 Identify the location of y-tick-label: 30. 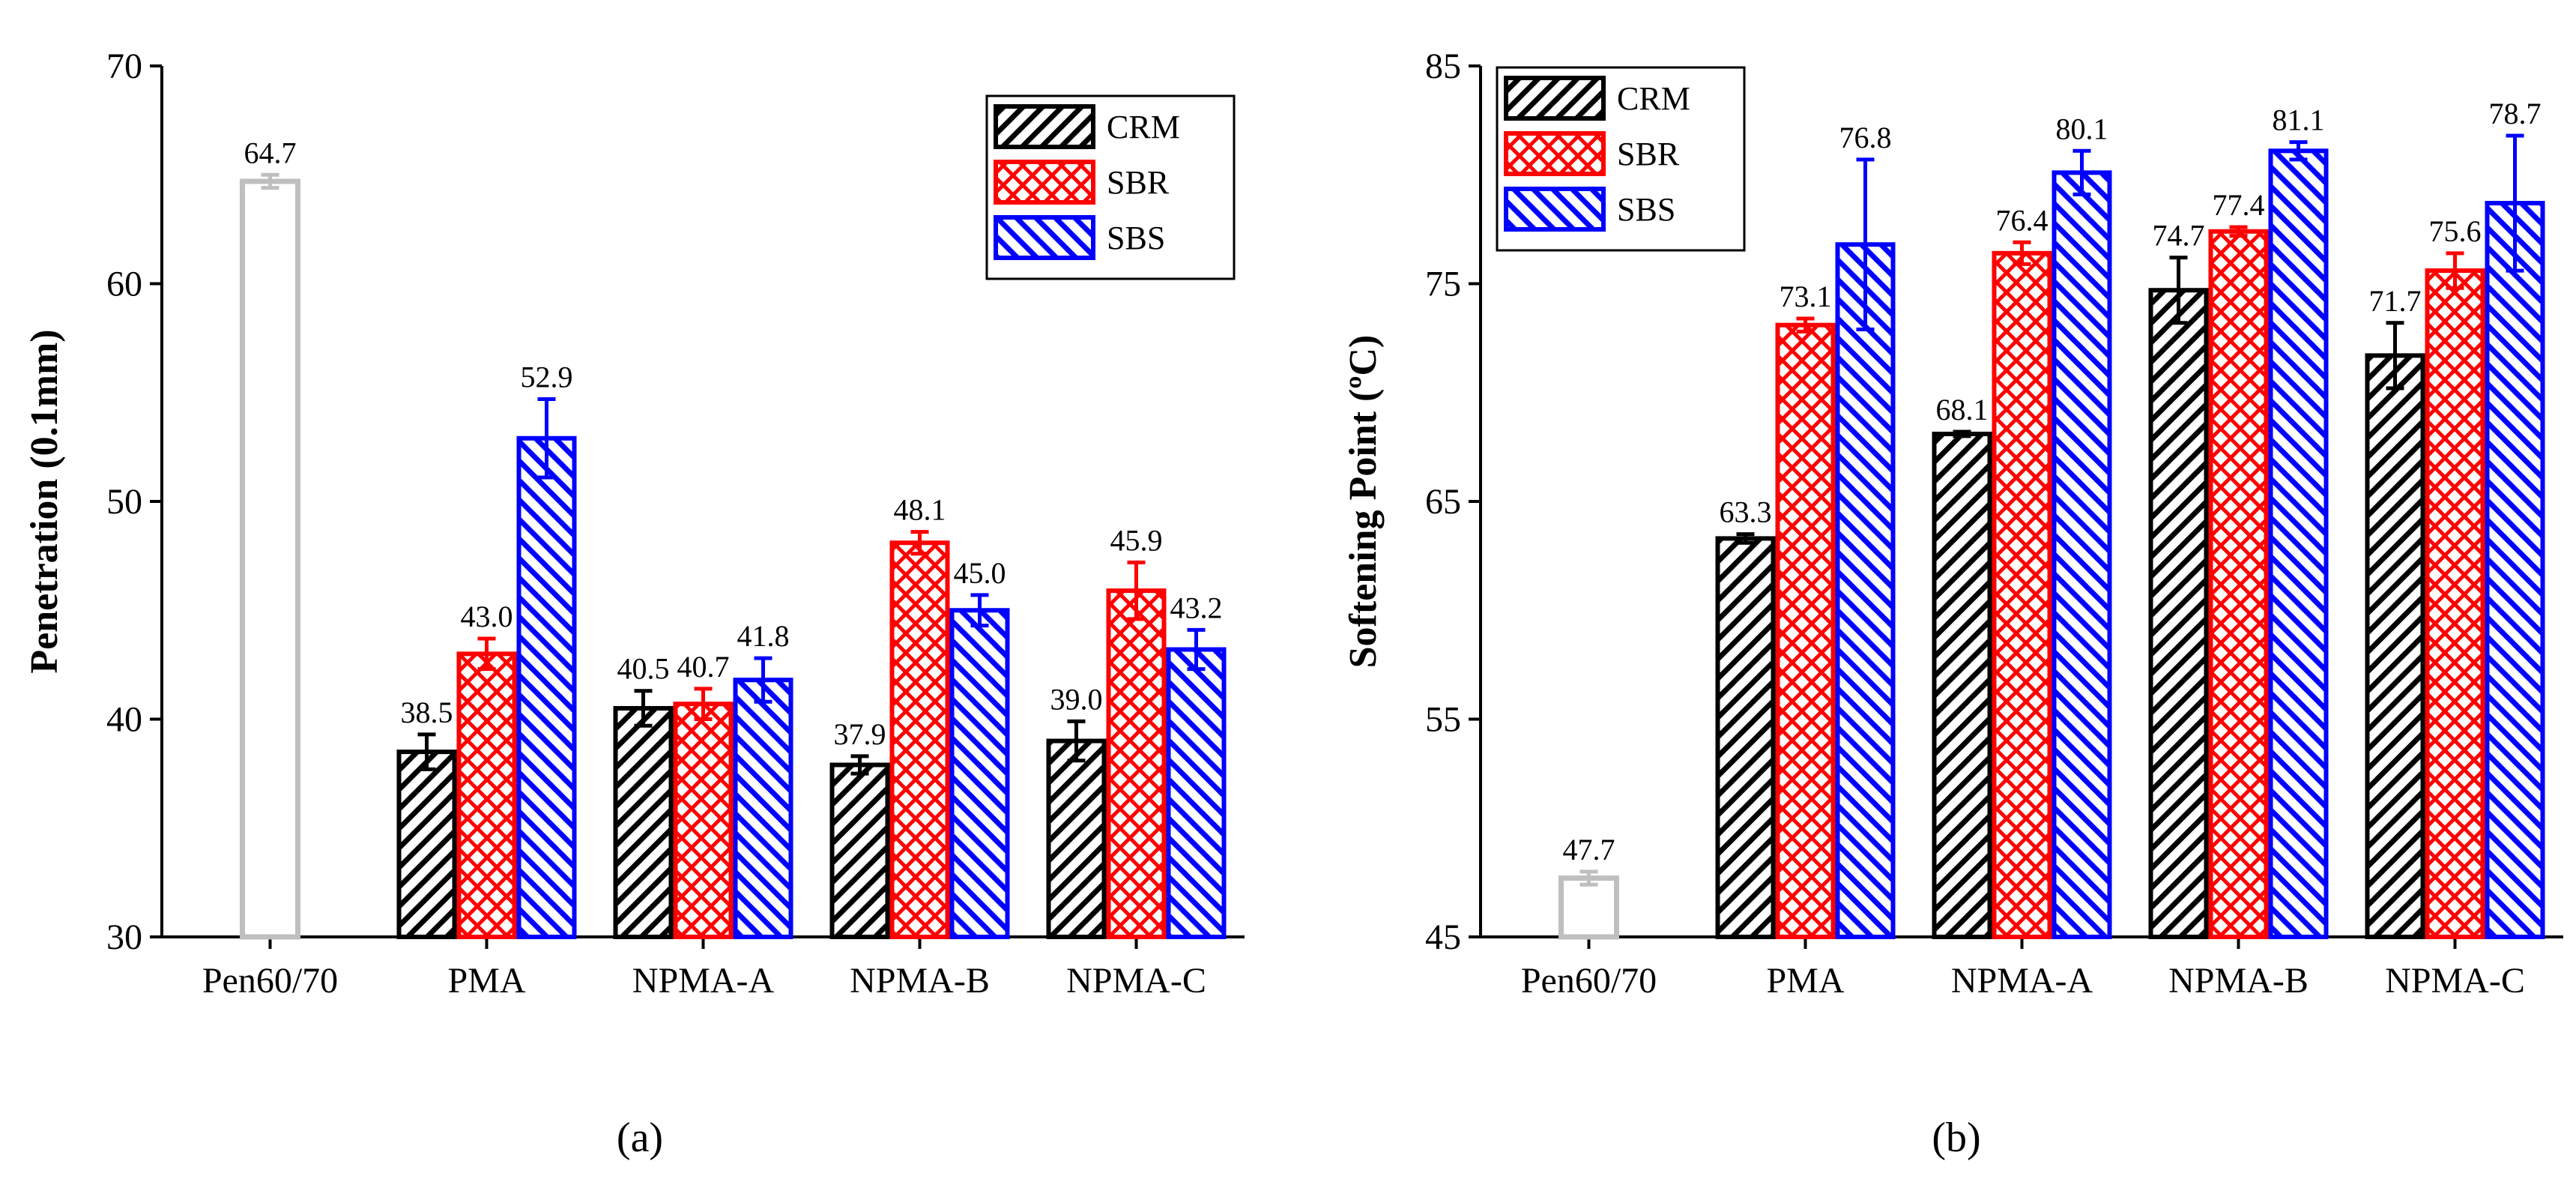
(124, 937).